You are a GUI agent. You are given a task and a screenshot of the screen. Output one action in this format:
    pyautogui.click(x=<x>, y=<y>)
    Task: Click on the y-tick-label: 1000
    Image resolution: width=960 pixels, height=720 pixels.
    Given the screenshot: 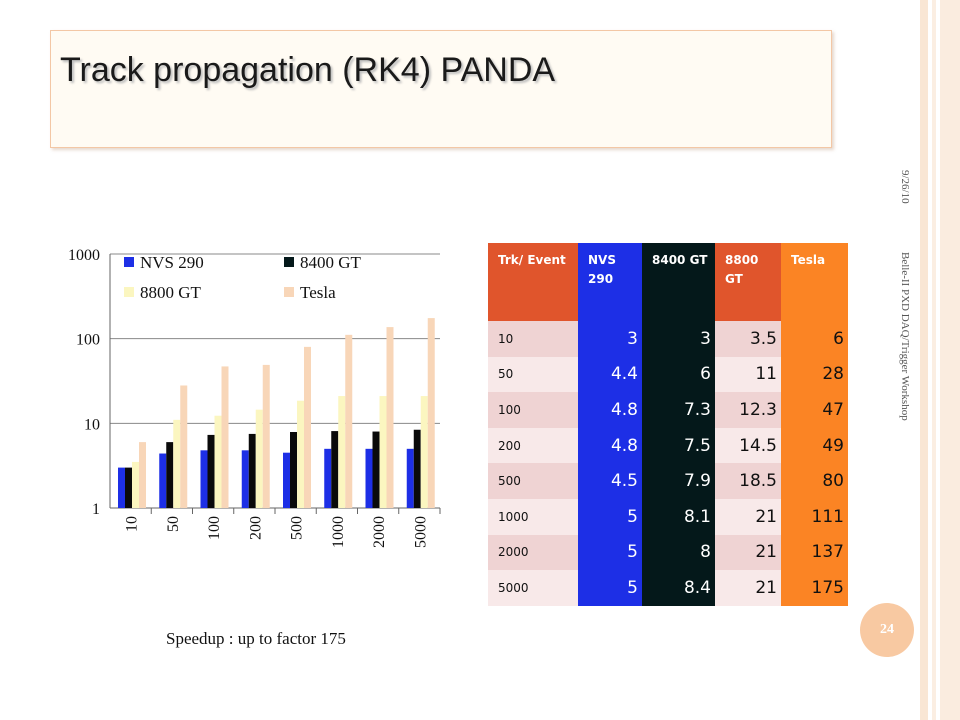 What is the action you would take?
    pyautogui.click(x=84, y=255)
    